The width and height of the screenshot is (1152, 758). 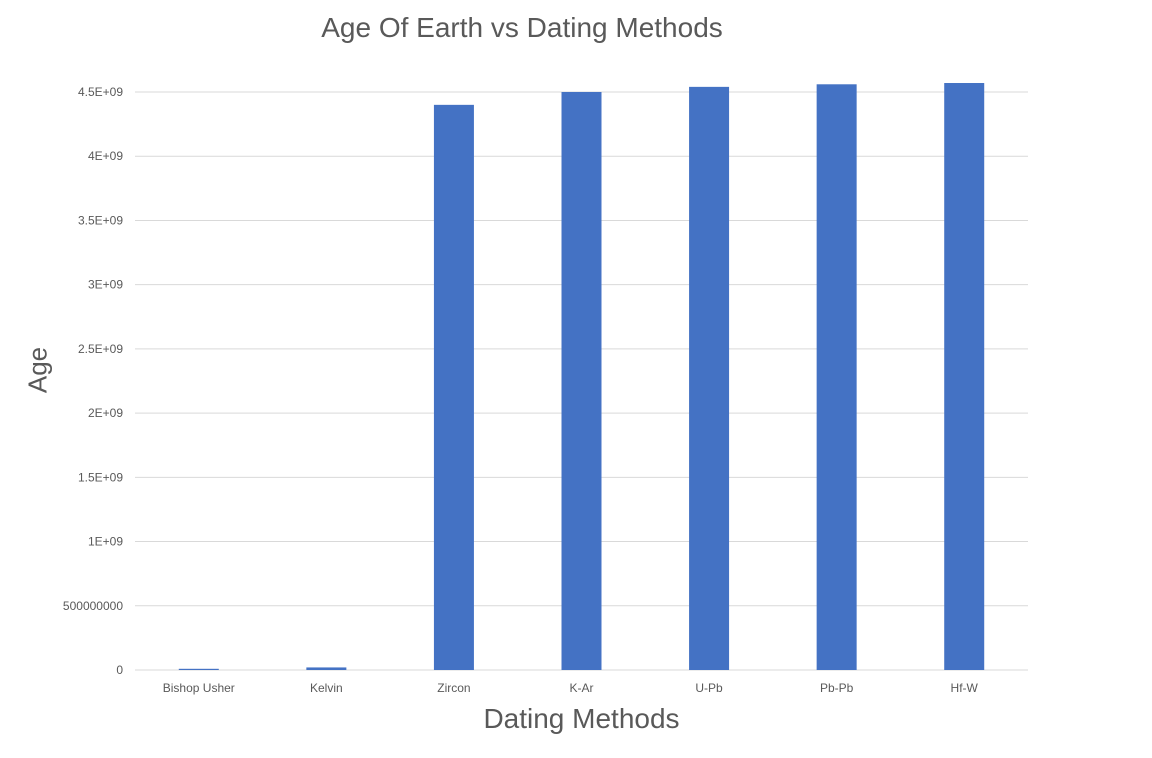 I want to click on x-tick-label: U-Pb, so click(x=709, y=688).